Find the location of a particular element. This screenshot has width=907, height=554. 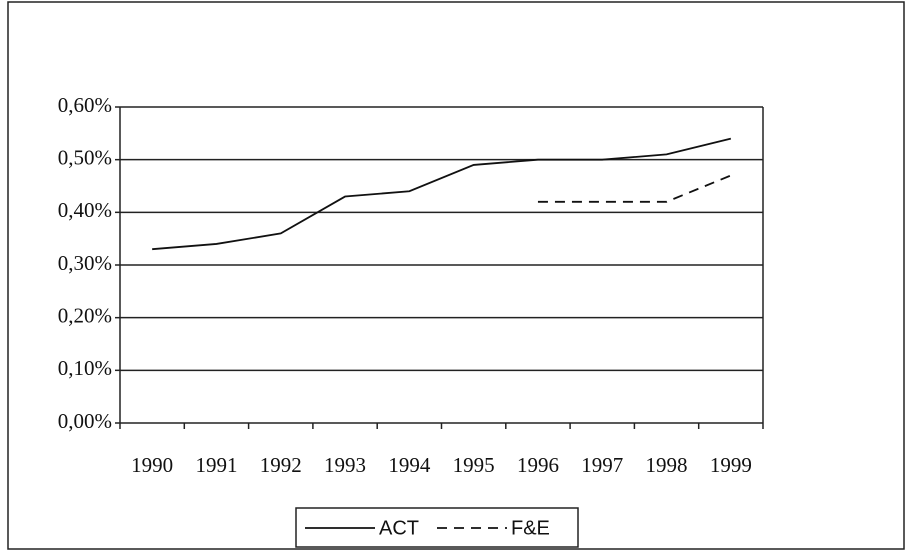

x-tick-label: 1995 is located at coordinates (474, 465).